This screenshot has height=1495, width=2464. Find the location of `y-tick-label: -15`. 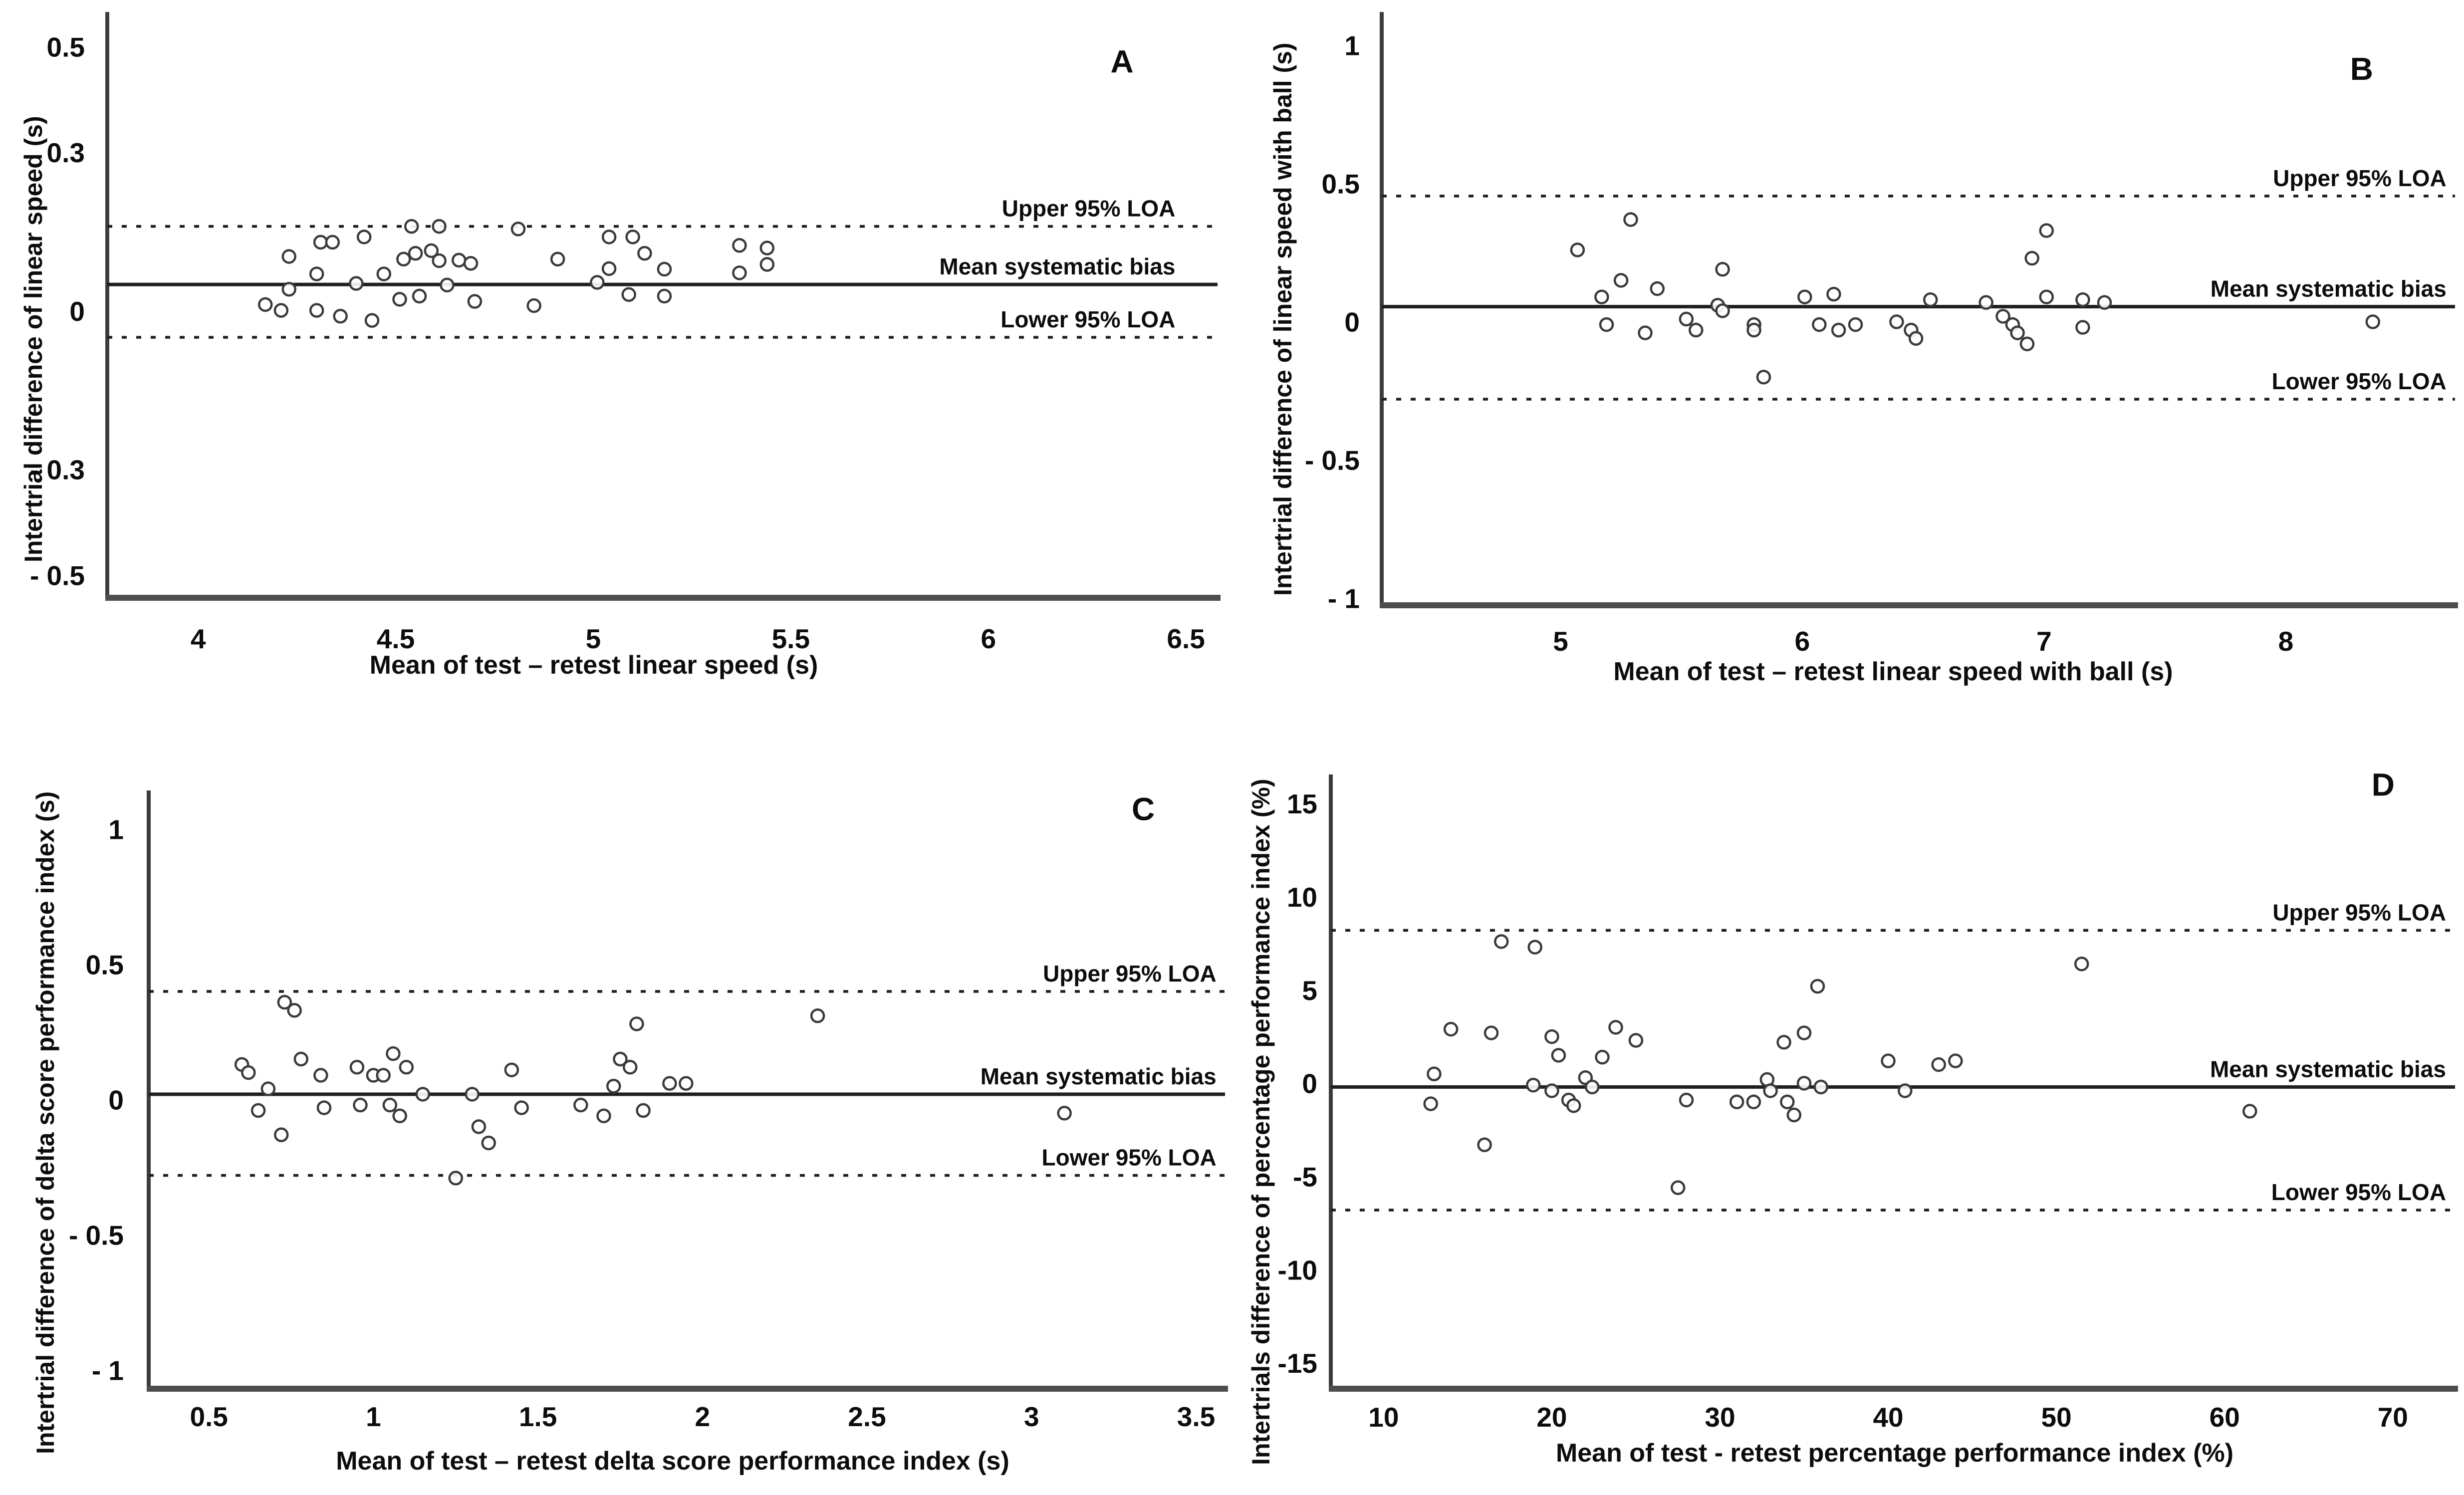

y-tick-label: -15 is located at coordinates (1298, 1363).